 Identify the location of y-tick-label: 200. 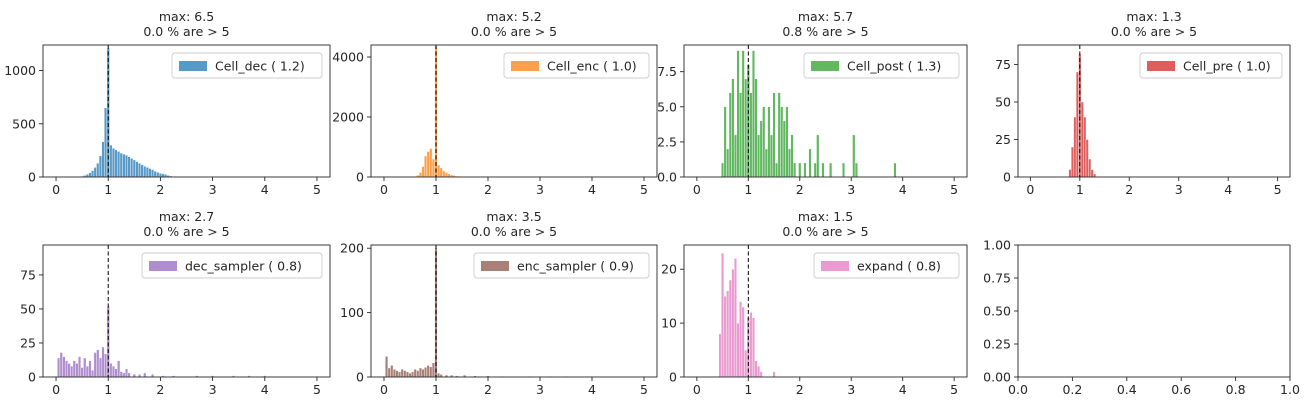
(352, 248).